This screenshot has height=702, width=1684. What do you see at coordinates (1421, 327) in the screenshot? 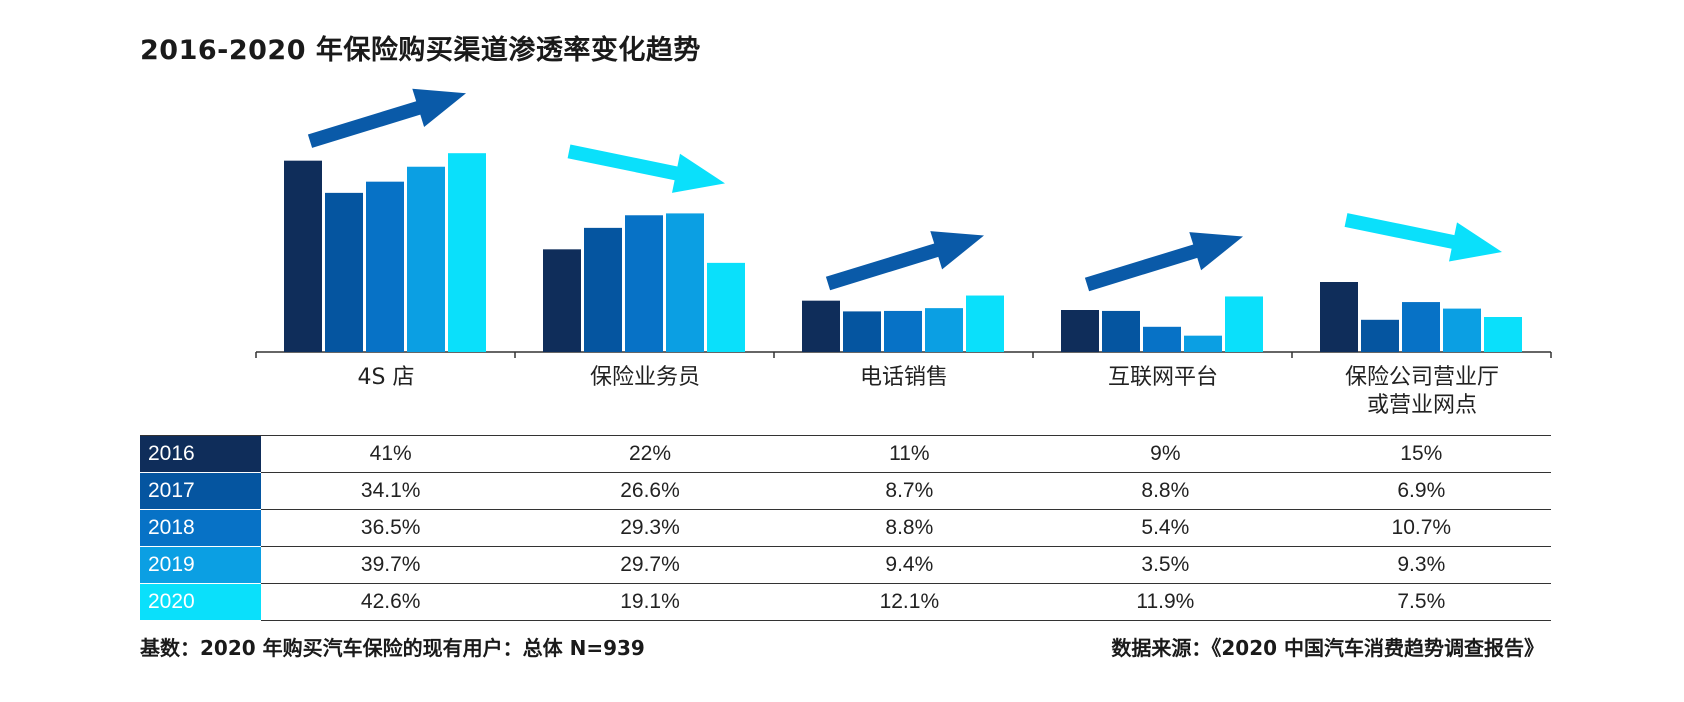
I see `bar-4-2018` at bounding box center [1421, 327].